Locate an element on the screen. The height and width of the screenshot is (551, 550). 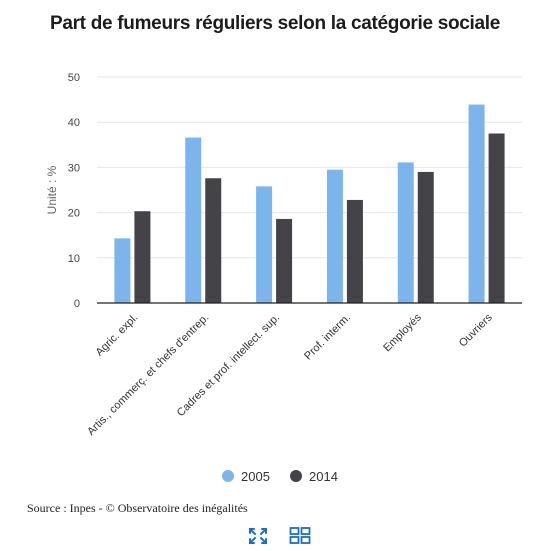
y-tick-label: 0 is located at coordinates (77, 304).